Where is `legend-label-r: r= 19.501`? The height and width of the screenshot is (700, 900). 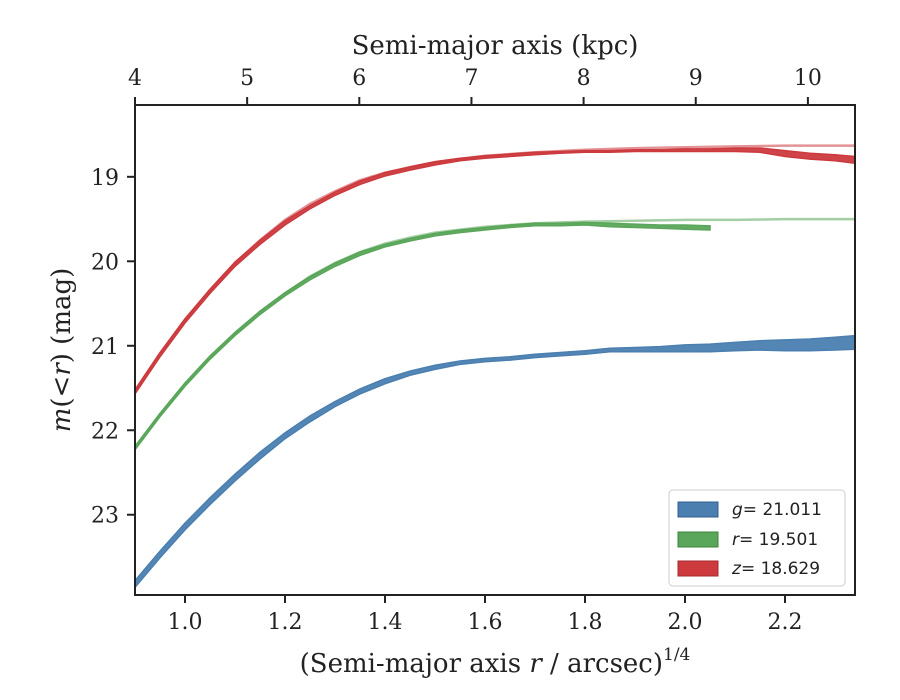 legend-label-r: r= 19.501 is located at coordinates (775, 540).